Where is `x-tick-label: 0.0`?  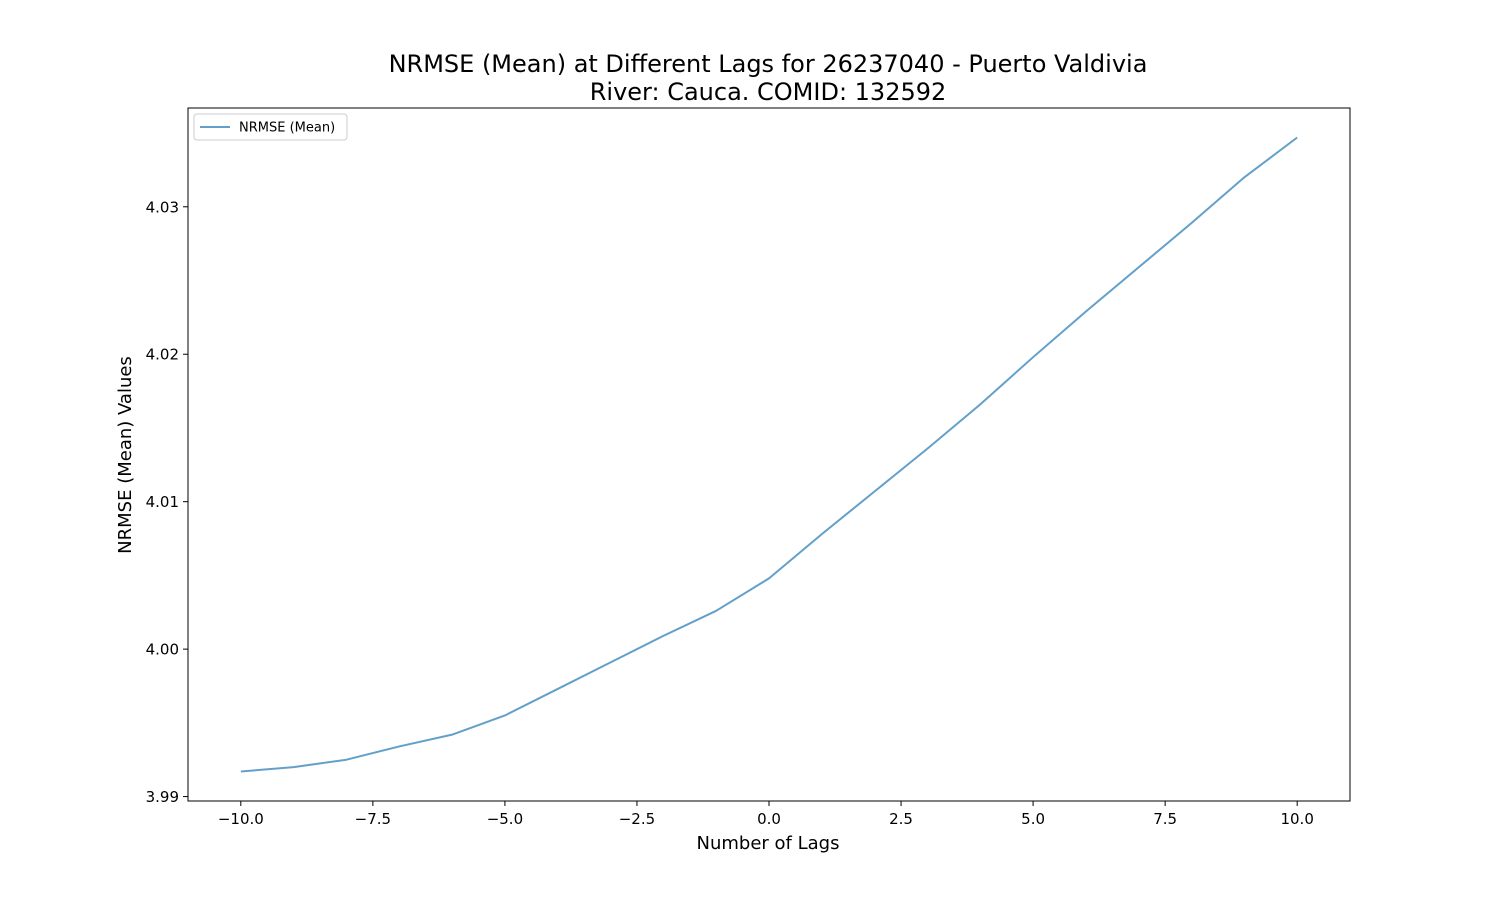 x-tick-label: 0.0 is located at coordinates (769, 819).